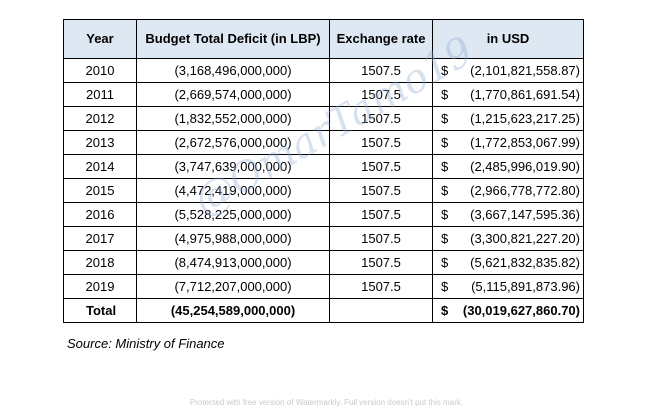  I want to click on usd-cell: $ (5,115,891,873.96), so click(508, 286).